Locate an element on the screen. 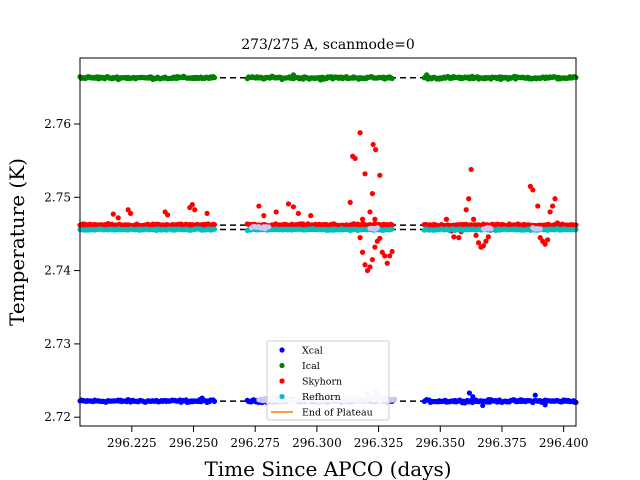 This screenshot has height=480, width=640. x-tick-label: 296.375 is located at coordinates (502, 443).